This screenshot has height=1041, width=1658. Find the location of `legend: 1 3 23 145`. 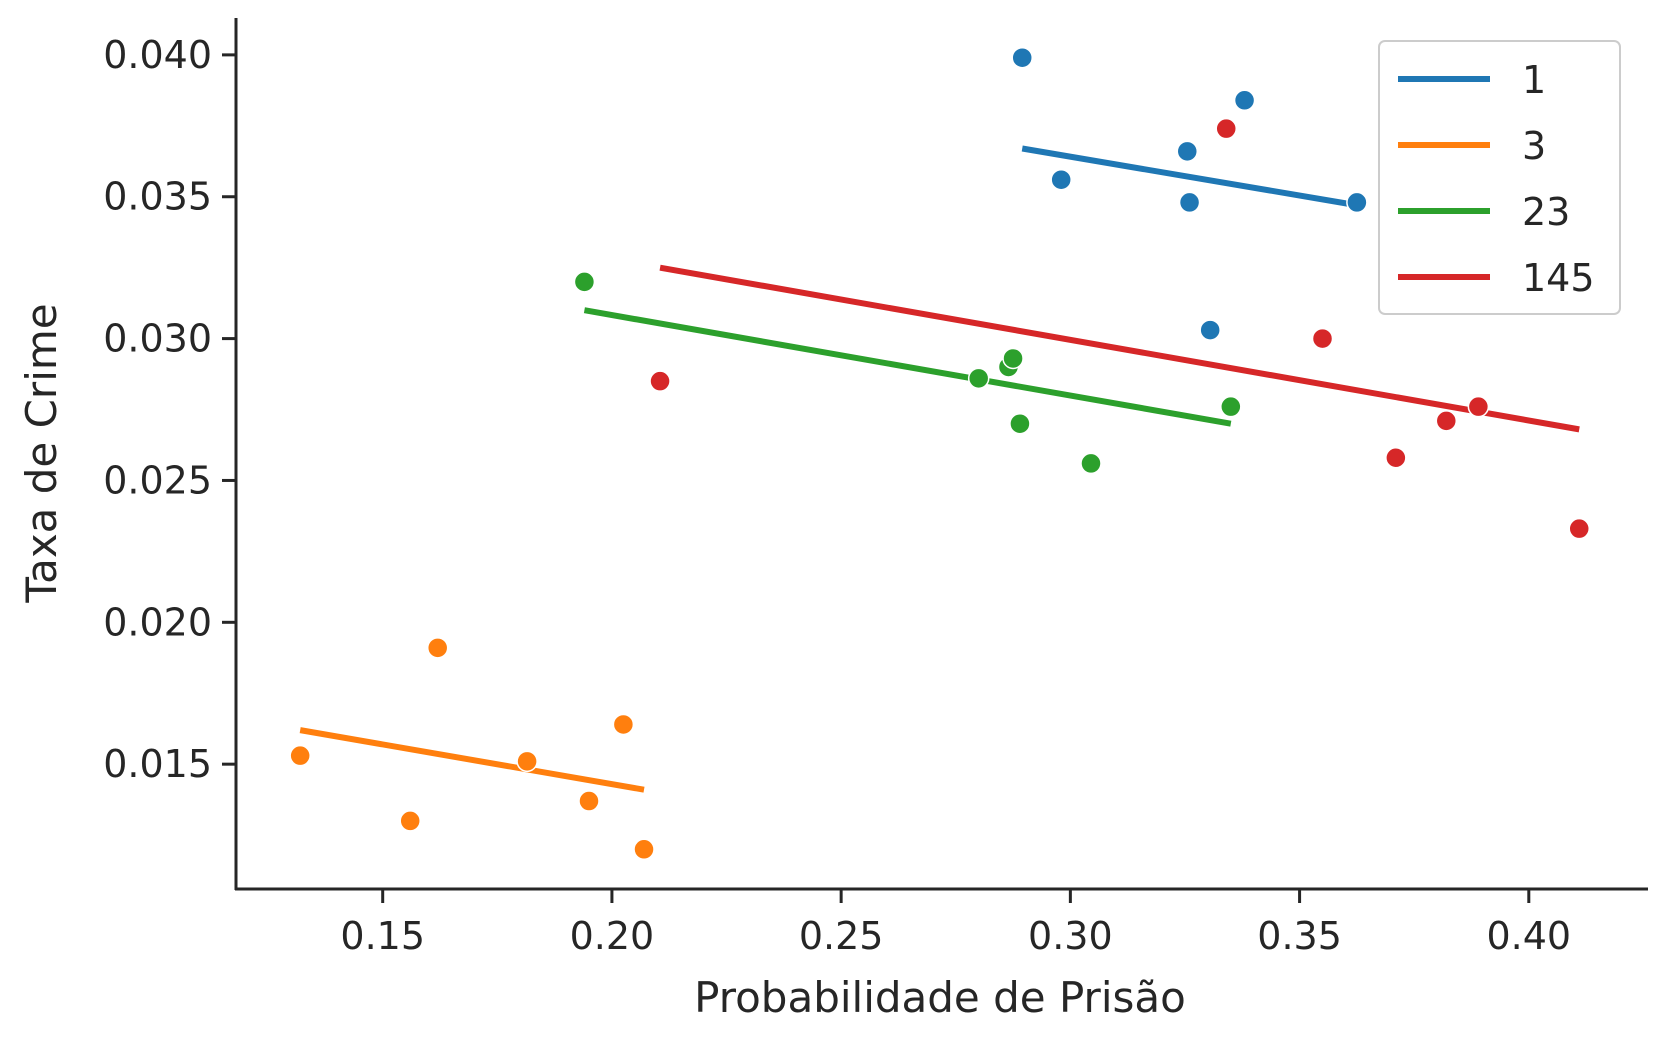

legend: 1 3 23 145 is located at coordinates (1499, 177).